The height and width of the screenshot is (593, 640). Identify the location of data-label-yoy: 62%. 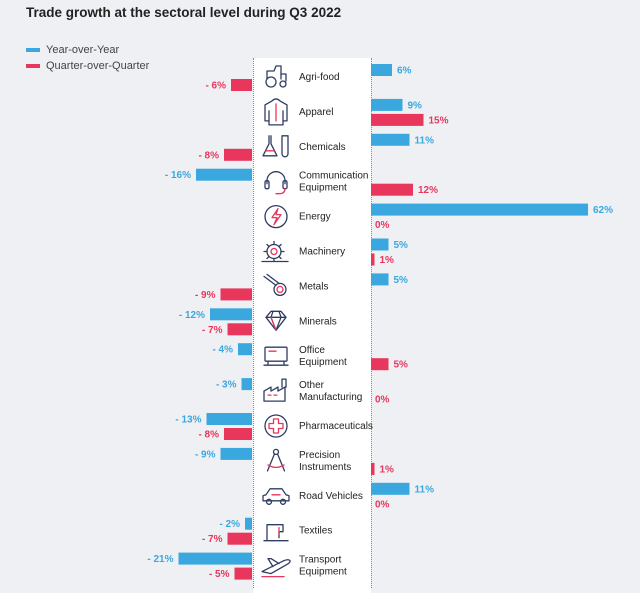
(603, 210).